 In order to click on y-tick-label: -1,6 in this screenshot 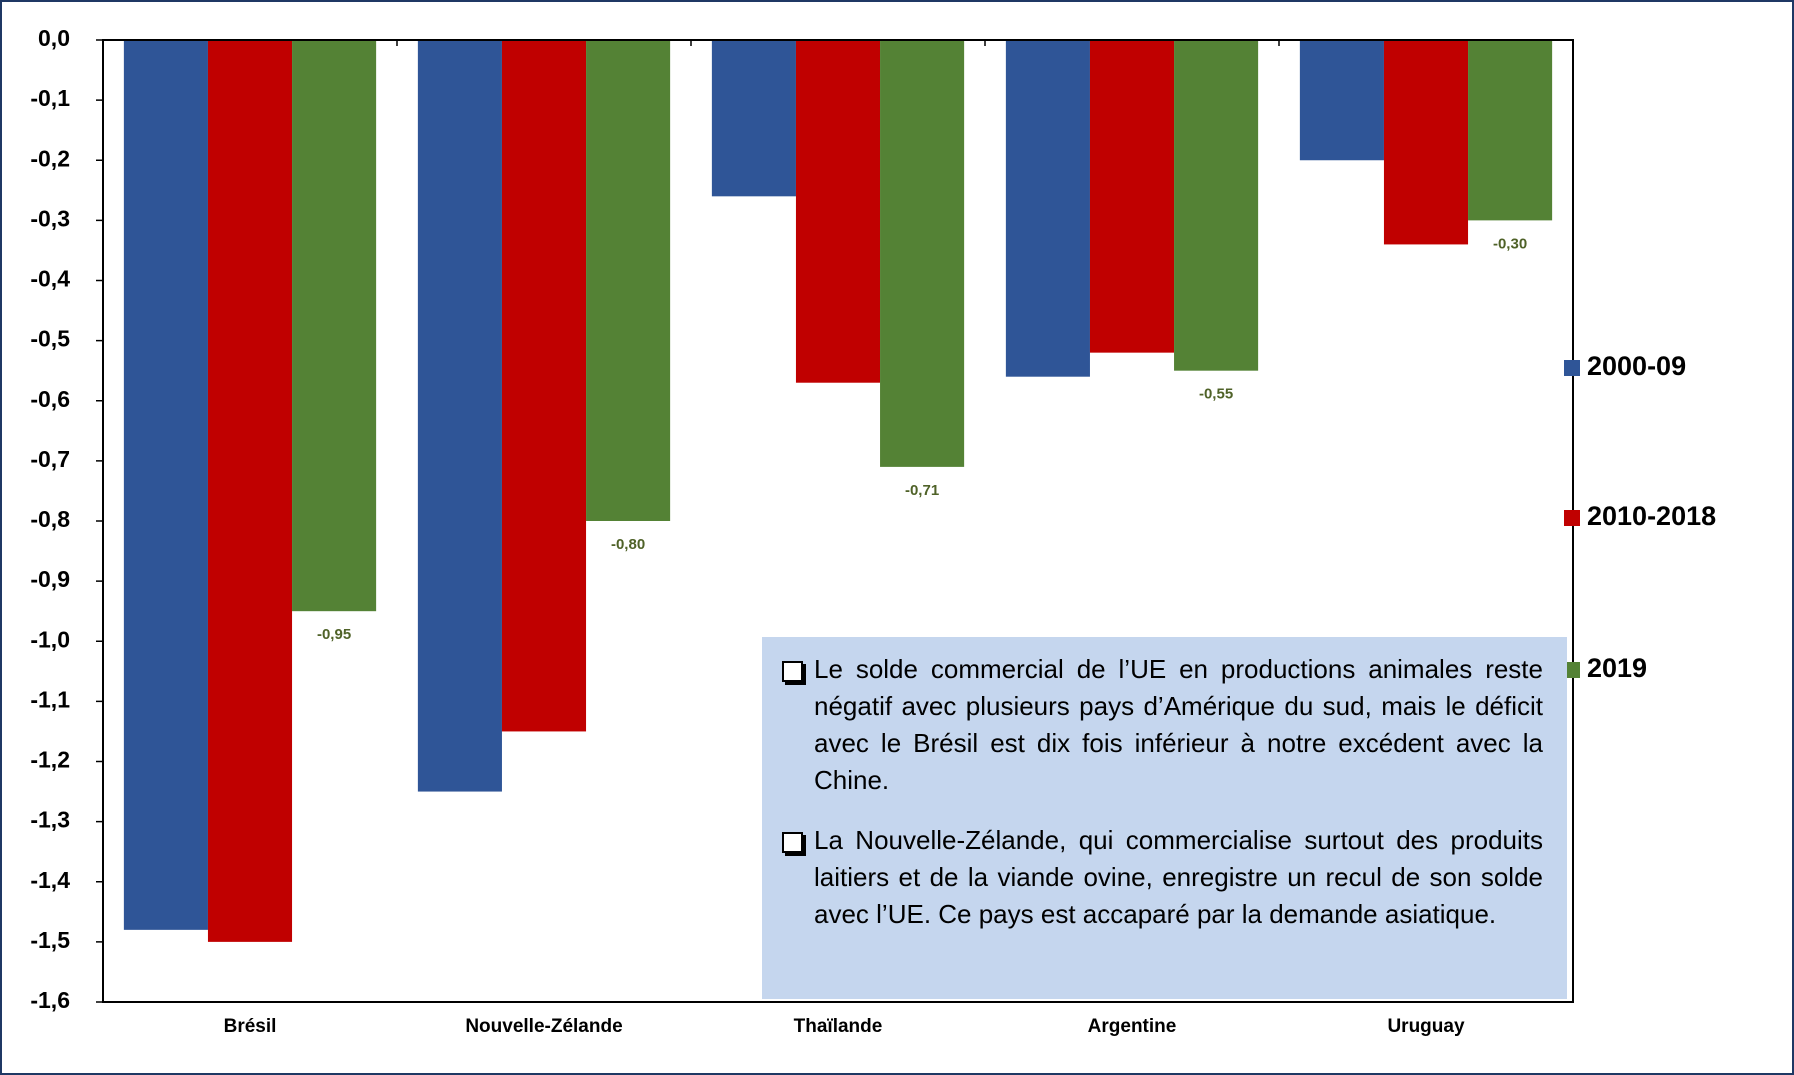, I will do `click(50, 1000)`.